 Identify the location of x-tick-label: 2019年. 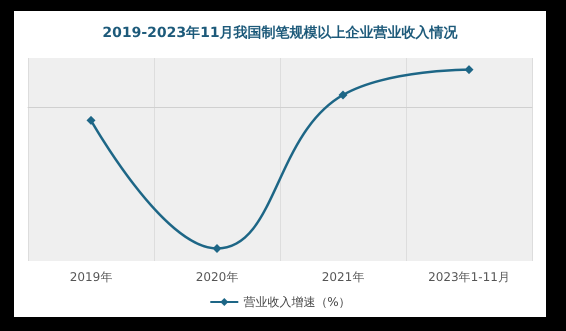
(91, 277).